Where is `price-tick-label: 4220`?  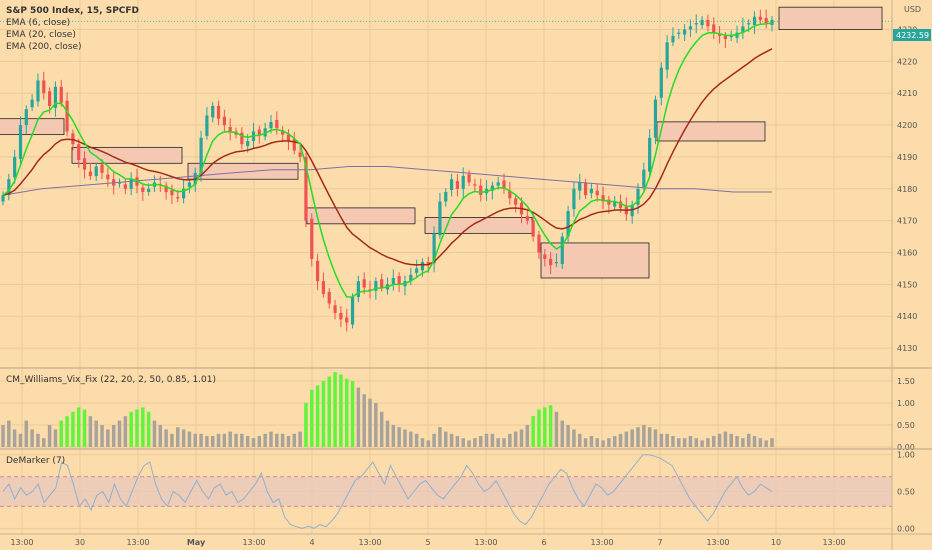 price-tick-label: 4220 is located at coordinates (907, 61).